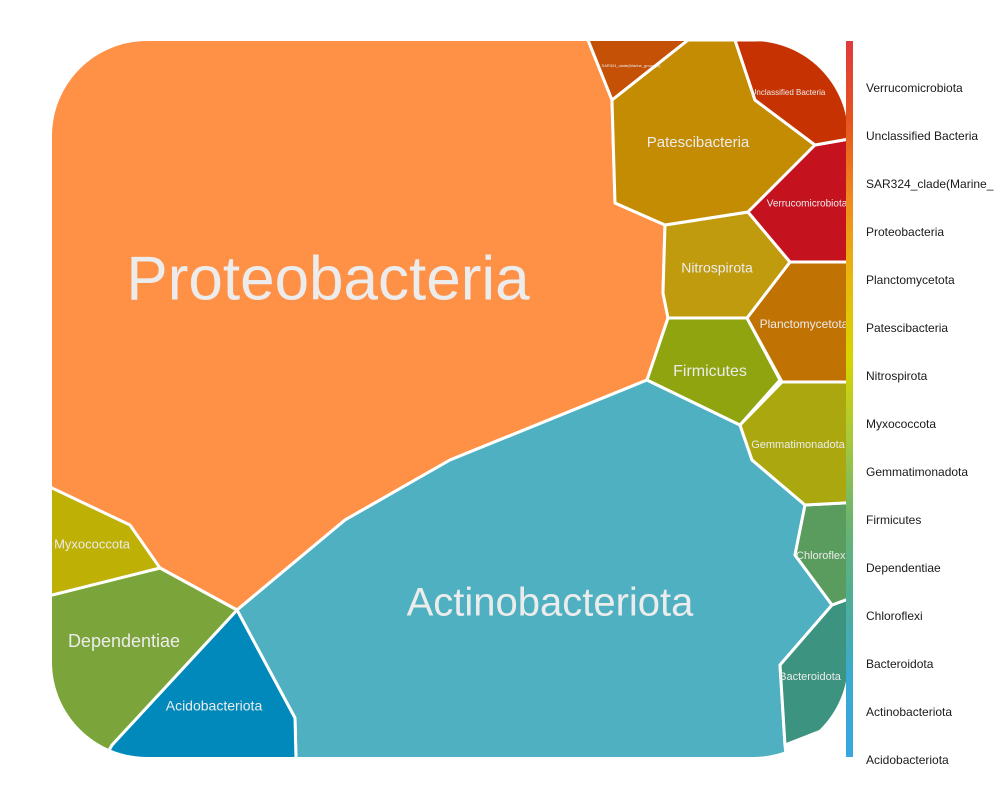 This screenshot has width=1000, height=800. Describe the element at coordinates (698, 142) in the screenshot. I see `cell-label-patescibacteria: Patescibacteria` at that location.